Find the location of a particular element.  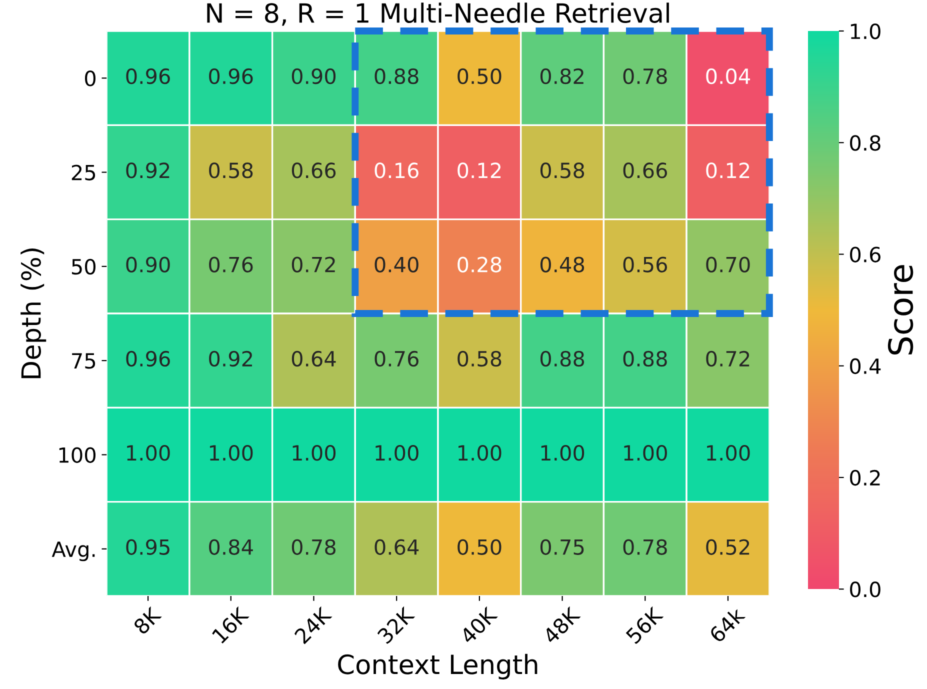

y-axis-title: Depth (%) is located at coordinates (33, 313).